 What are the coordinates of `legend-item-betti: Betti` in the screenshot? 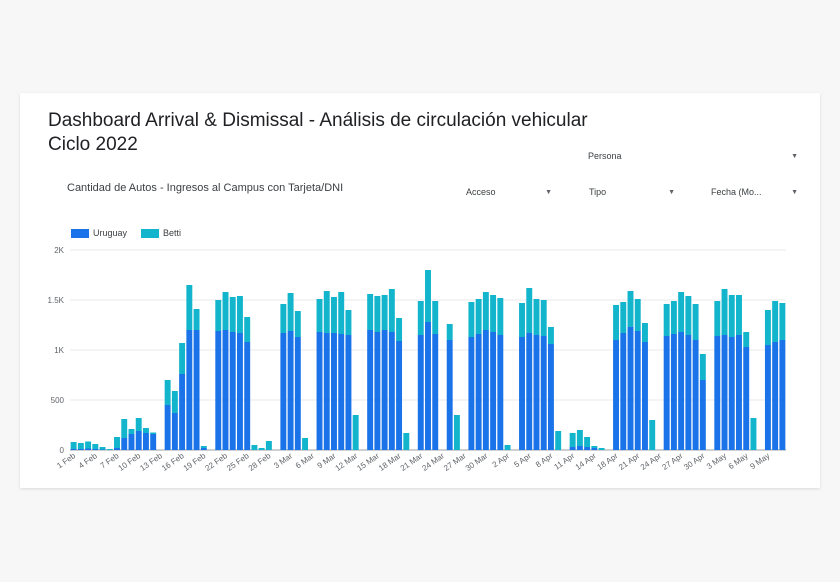 It's located at (161, 233).